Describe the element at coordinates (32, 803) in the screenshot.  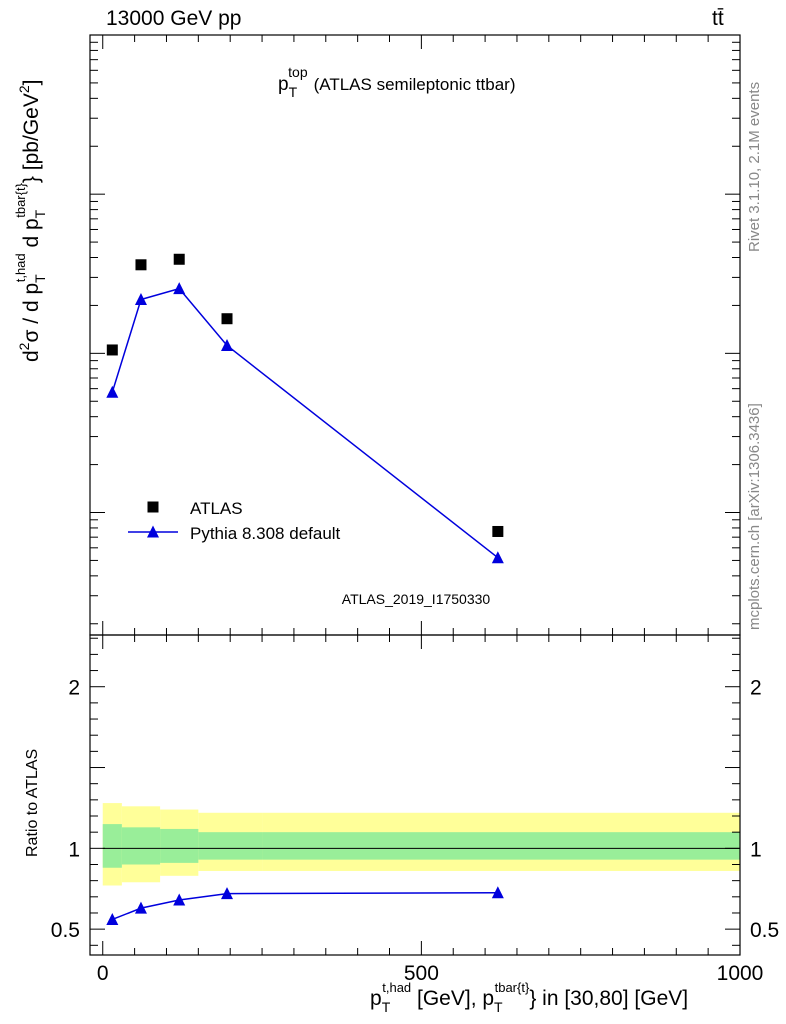
I see `ratio-y-axis-label: Ratio to ATLAS` at that location.